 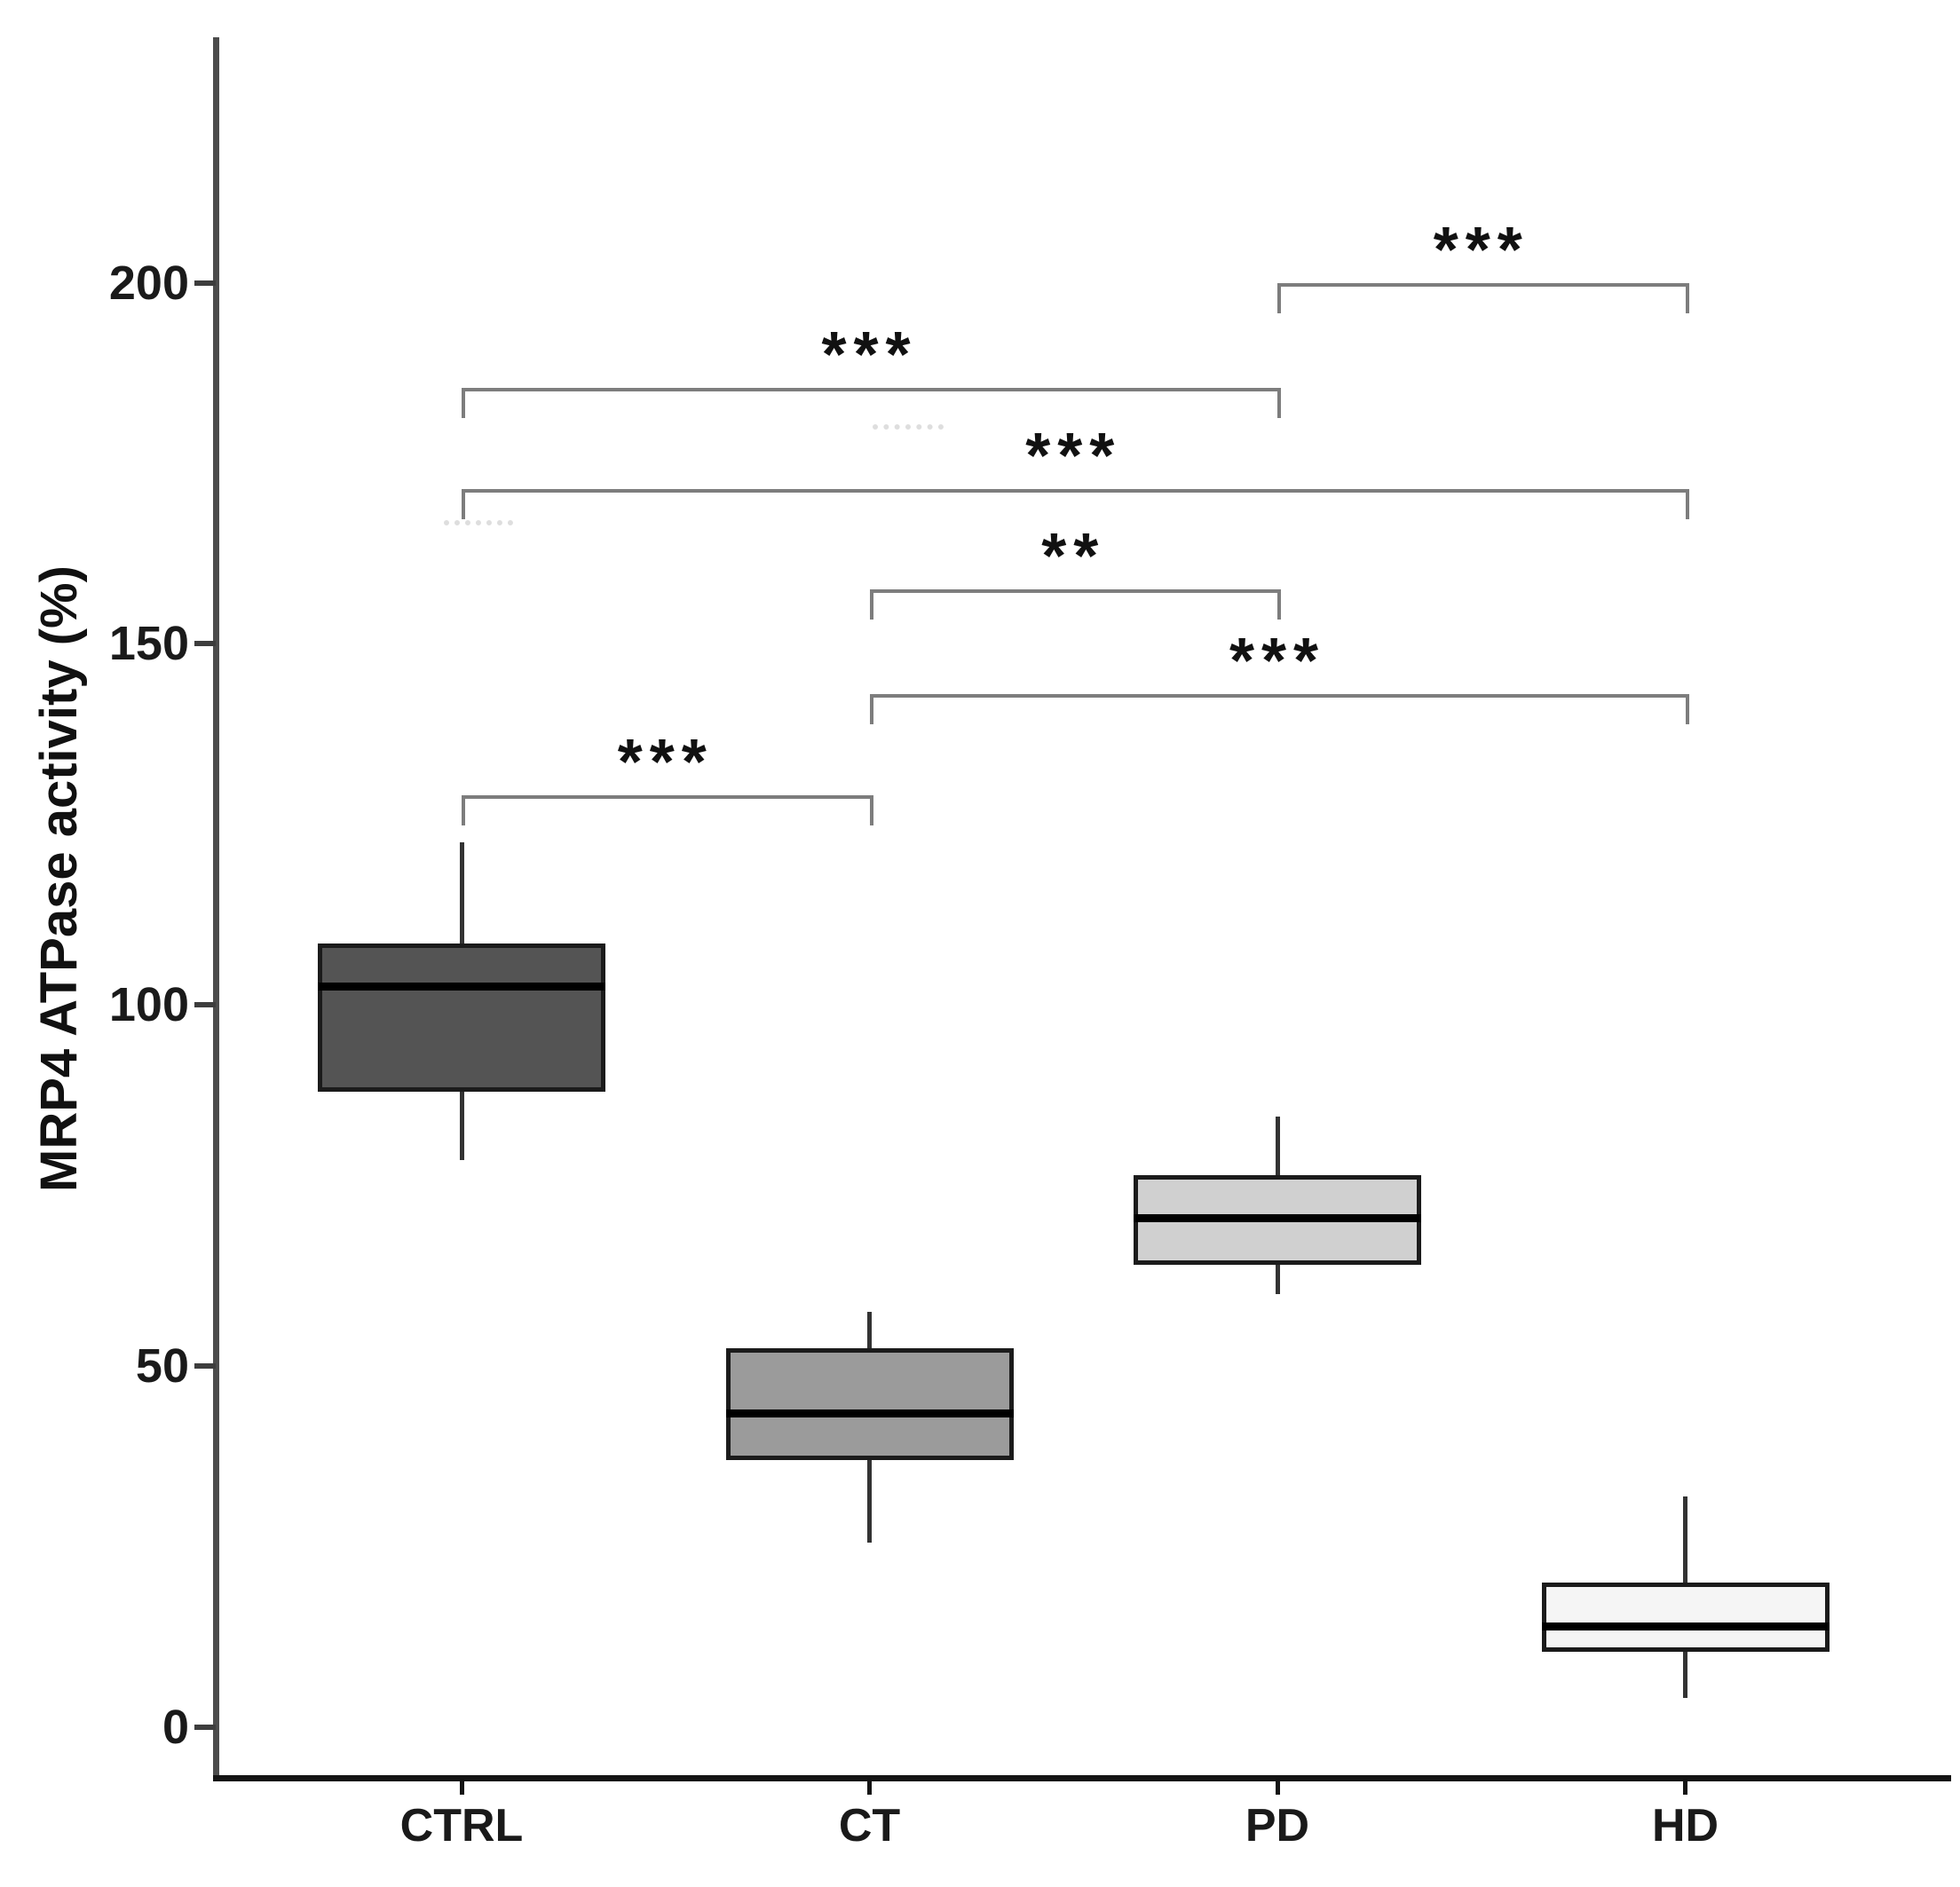 What do you see at coordinates (461, 1825) in the screenshot?
I see `x-category-label: CTRL` at bounding box center [461, 1825].